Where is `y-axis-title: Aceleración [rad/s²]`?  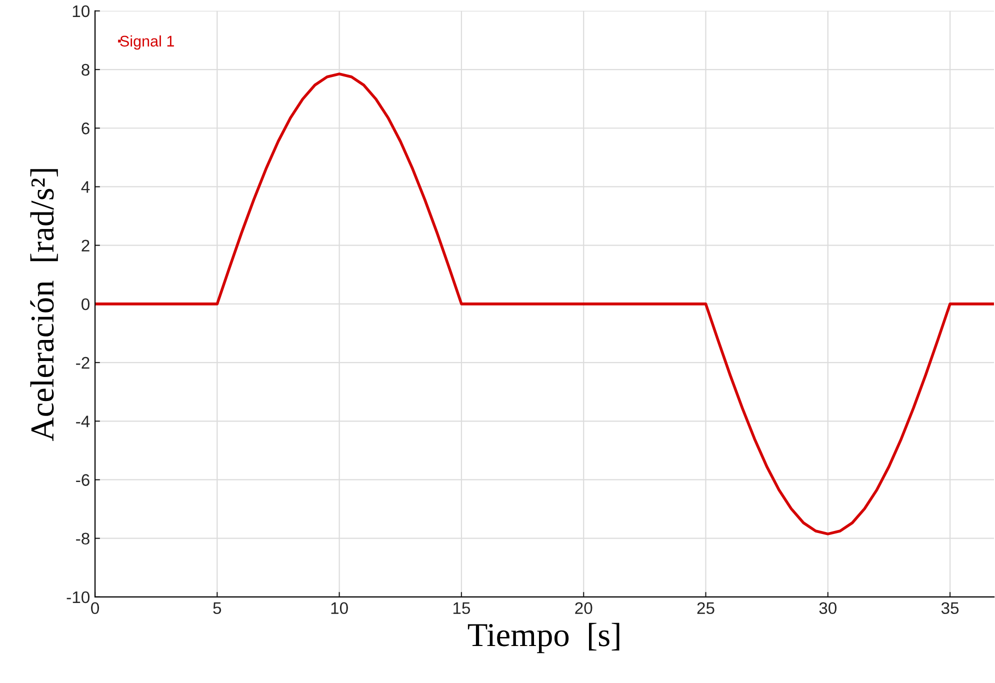
y-axis-title: Aceleración [rad/s²] is located at coordinates (44, 305).